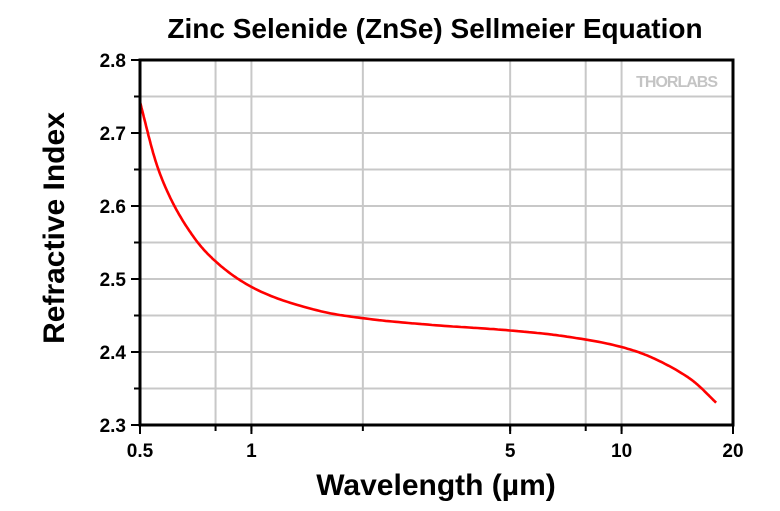 The height and width of the screenshot is (511, 780). I want to click on y-tick-label: 2.4, so click(113, 353).